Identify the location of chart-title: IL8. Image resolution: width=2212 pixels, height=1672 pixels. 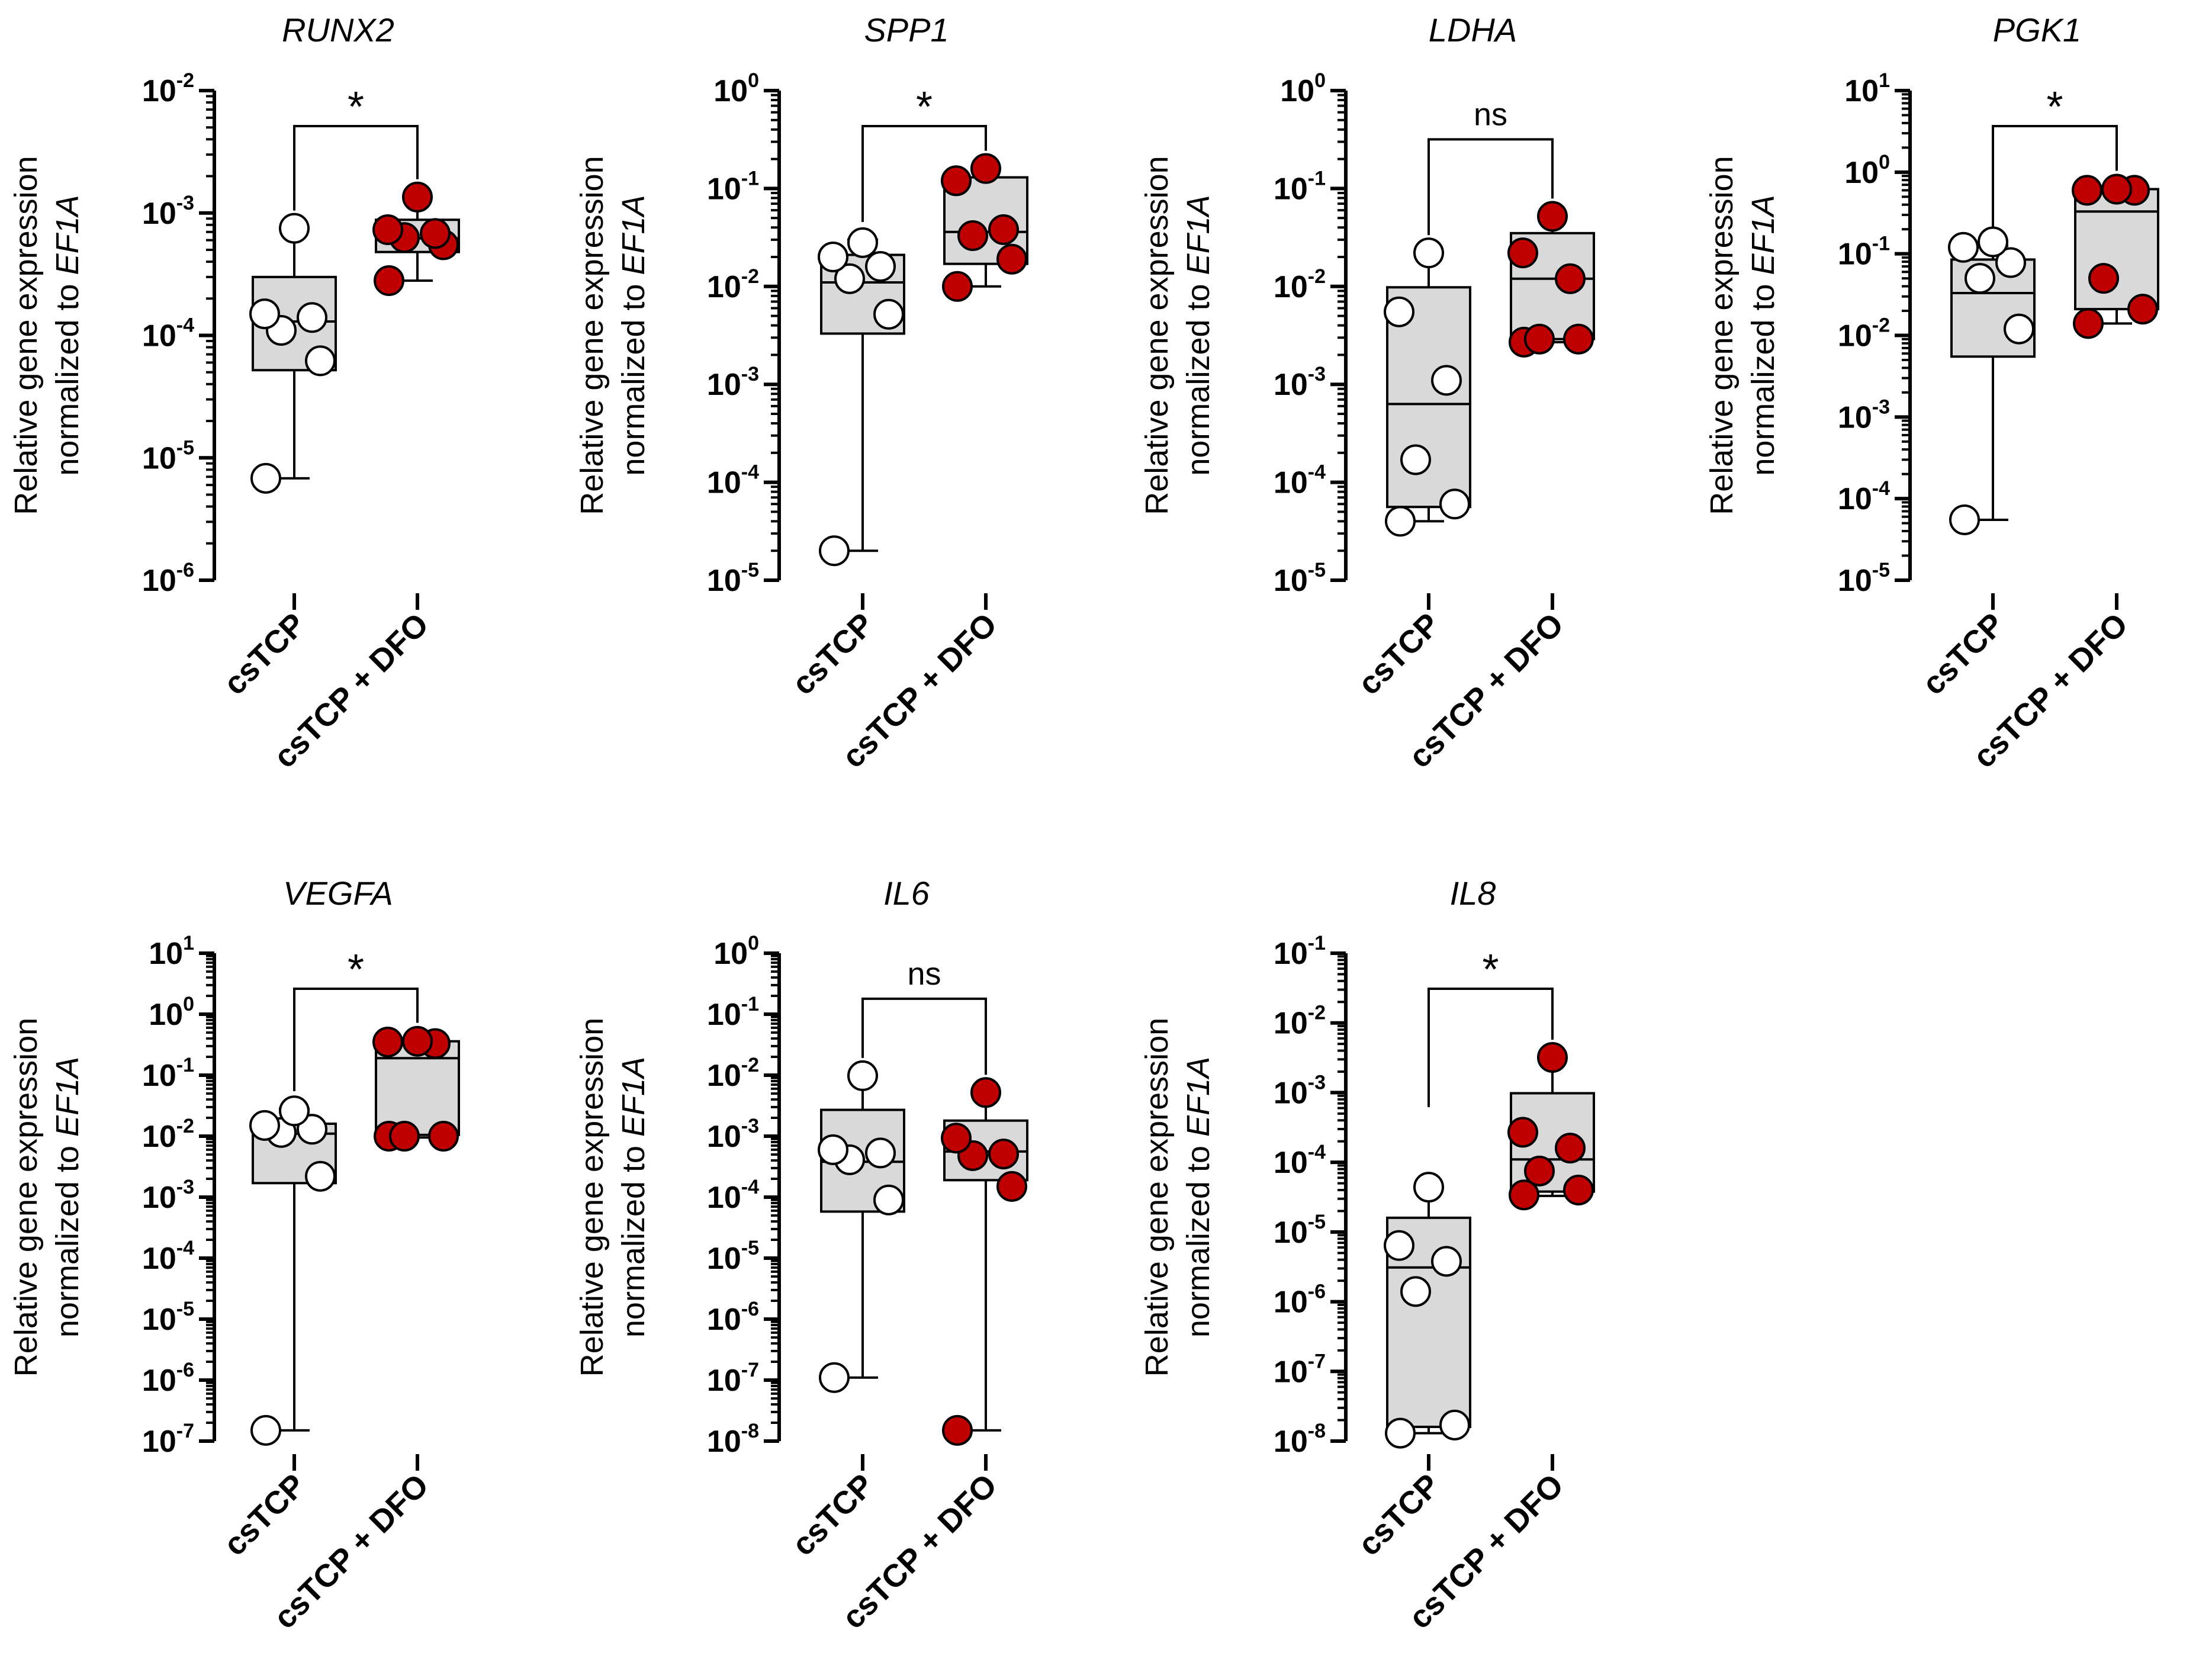
(1473, 893).